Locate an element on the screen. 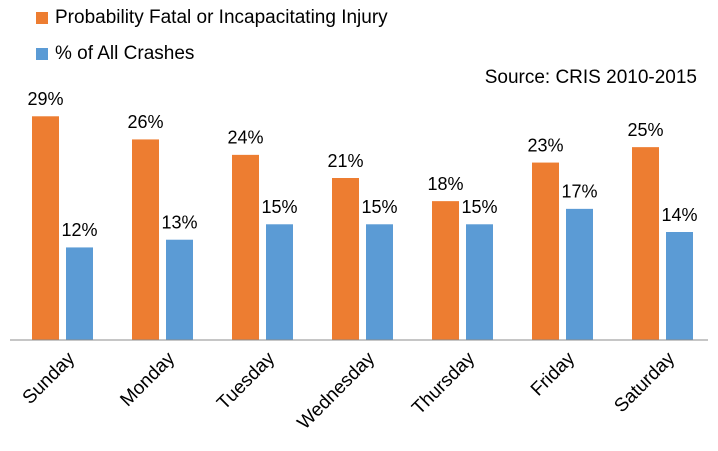 The height and width of the screenshot is (451, 718). data-label: 29% is located at coordinates (45, 99).